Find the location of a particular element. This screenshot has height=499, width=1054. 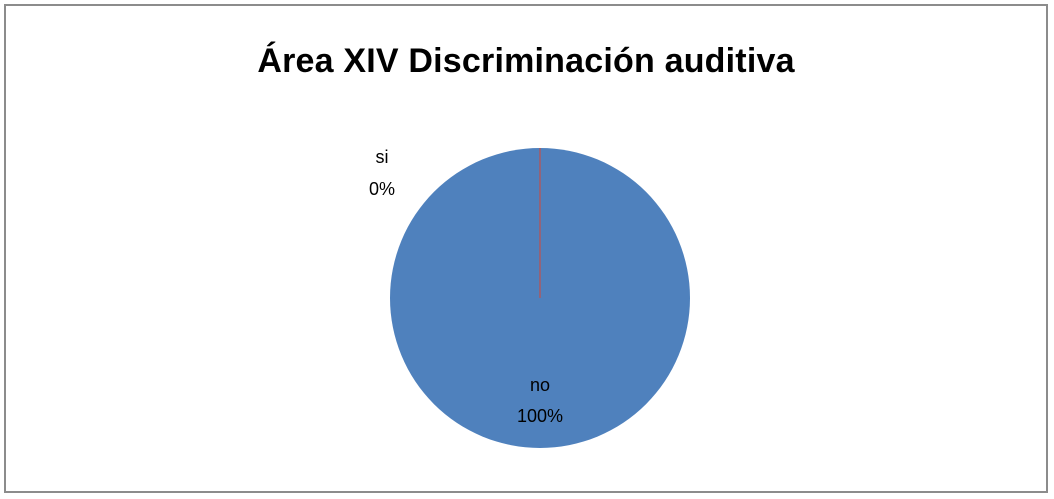

chart-title: Área XIV Discriminación auditiva is located at coordinates (526, 61).